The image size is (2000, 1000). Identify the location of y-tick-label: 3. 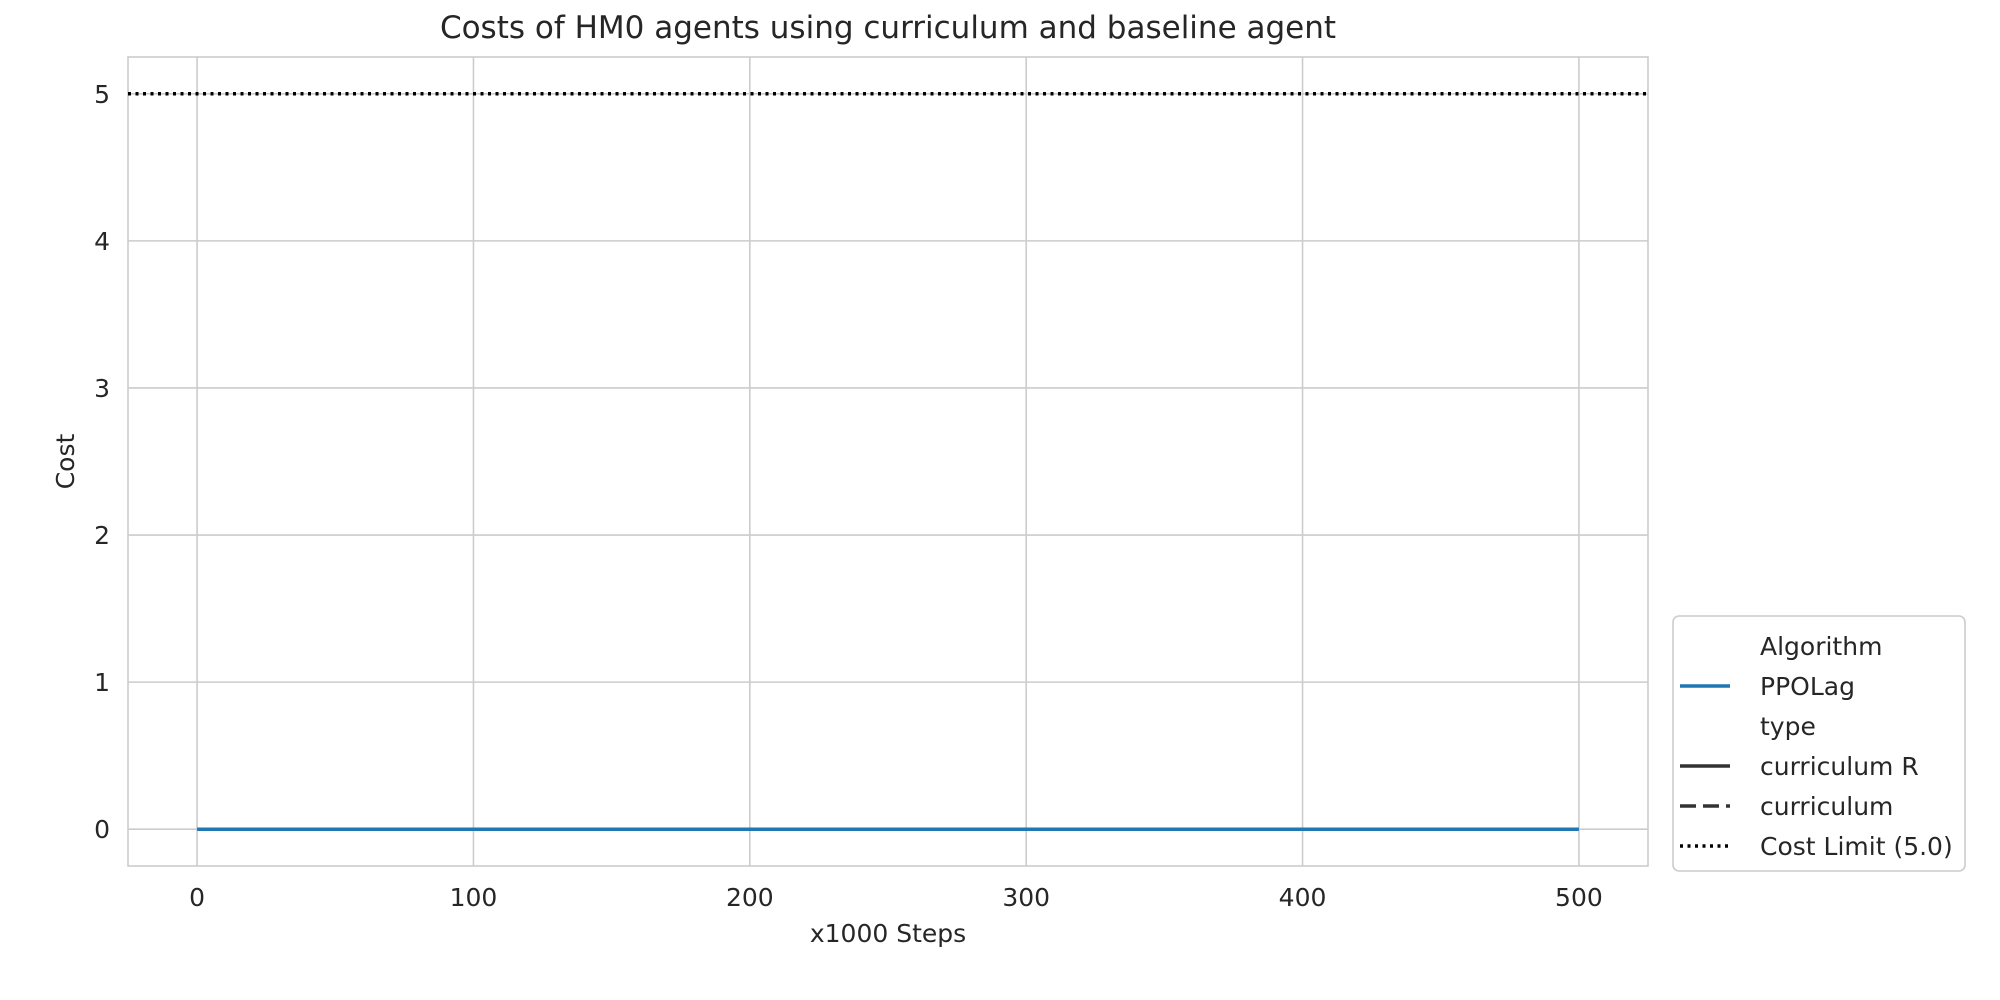
(102, 388).